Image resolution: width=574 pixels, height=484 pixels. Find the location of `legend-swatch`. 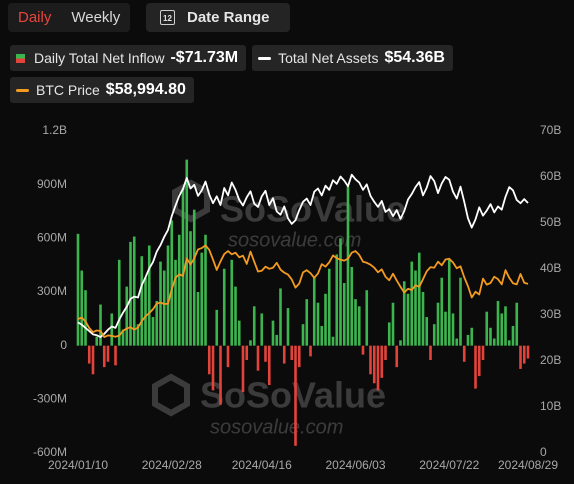

legend-swatch is located at coordinates (20, 58).